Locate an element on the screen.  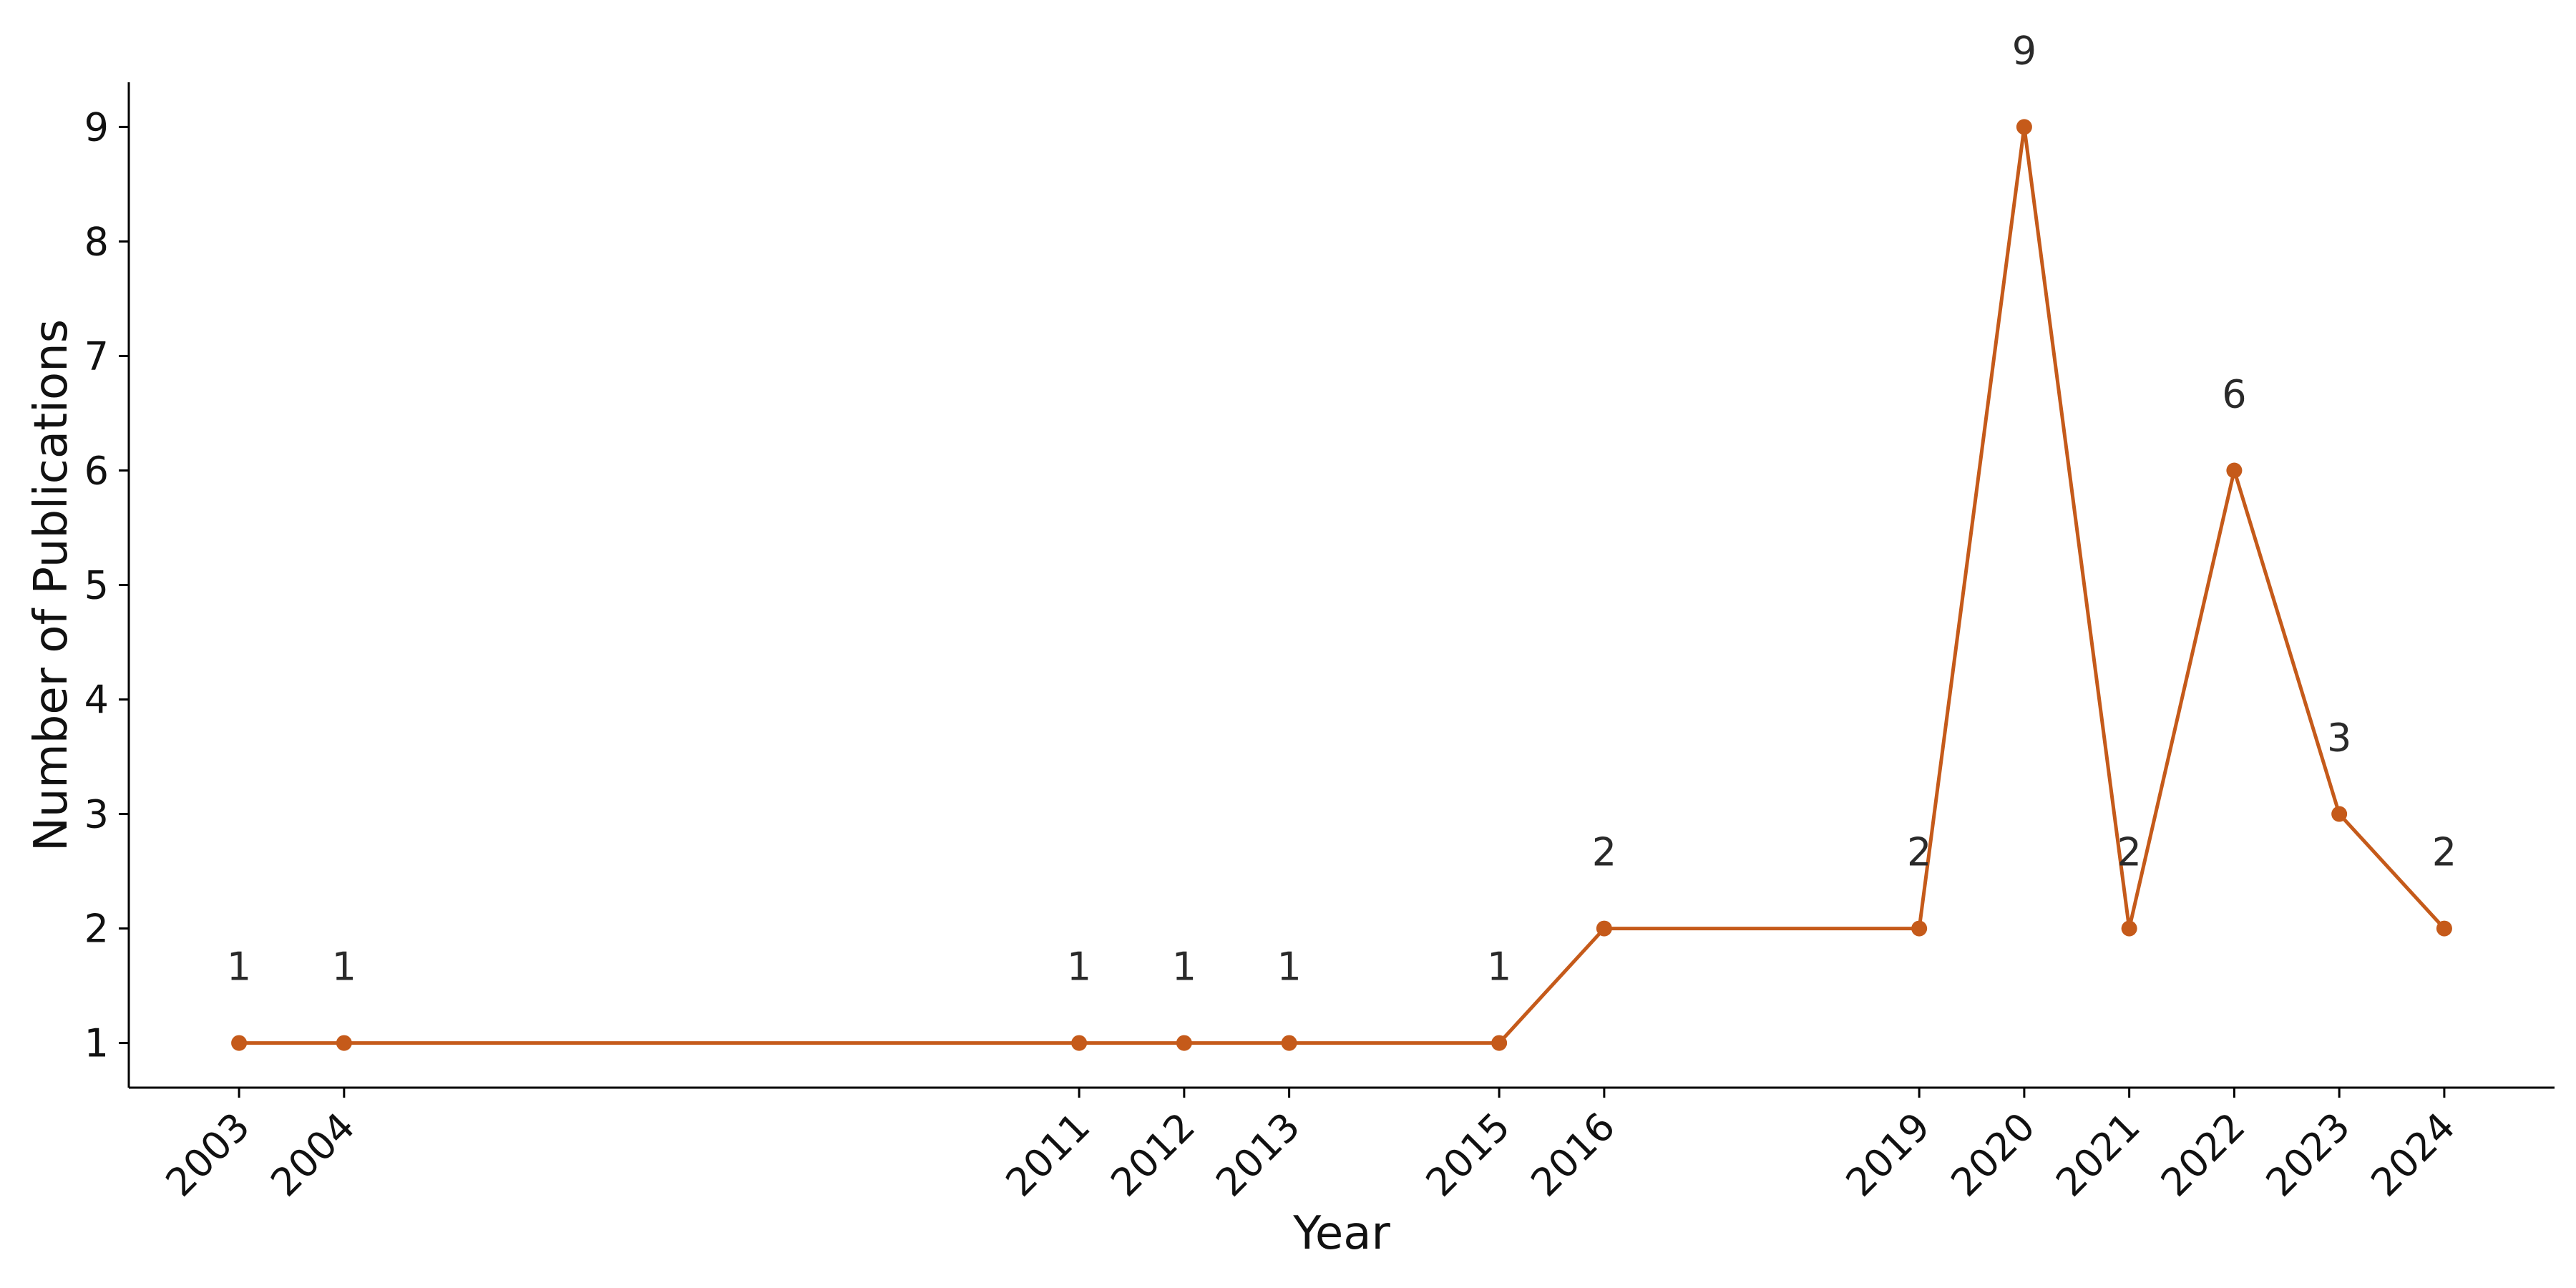
x-tick-label: 2015 is located at coordinates (1468, 1155).